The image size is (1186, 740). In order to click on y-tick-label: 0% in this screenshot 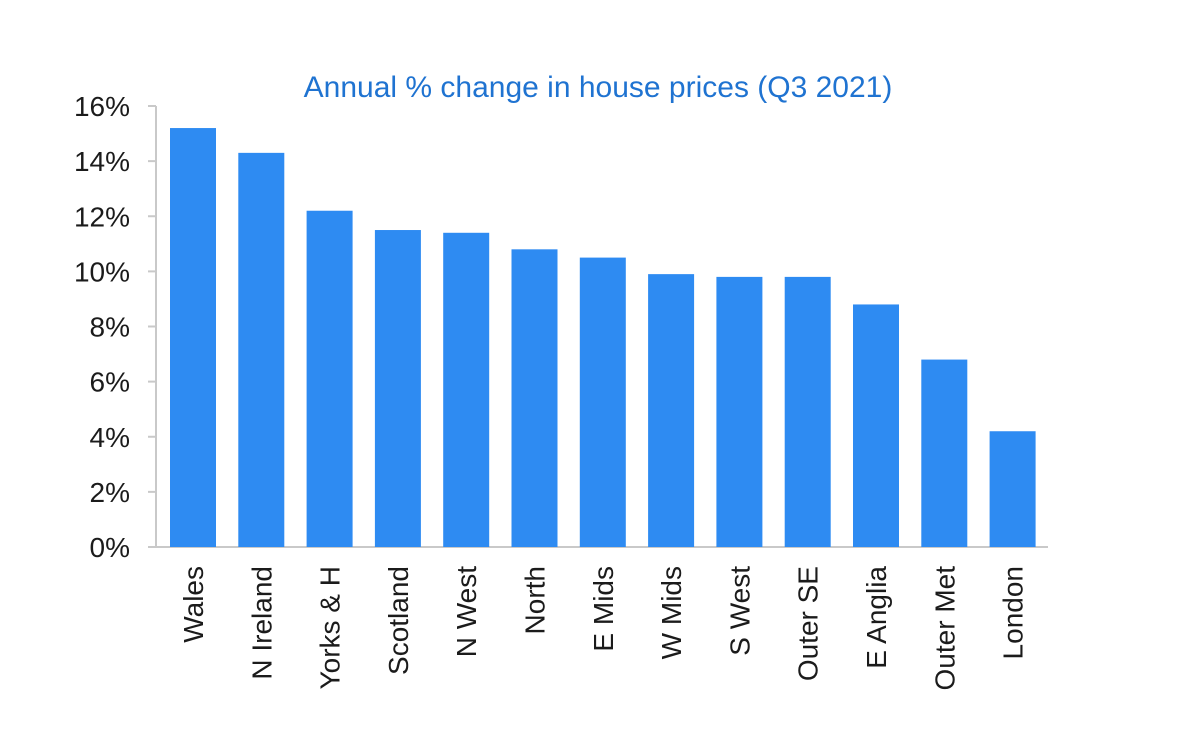, I will do `click(110, 547)`.